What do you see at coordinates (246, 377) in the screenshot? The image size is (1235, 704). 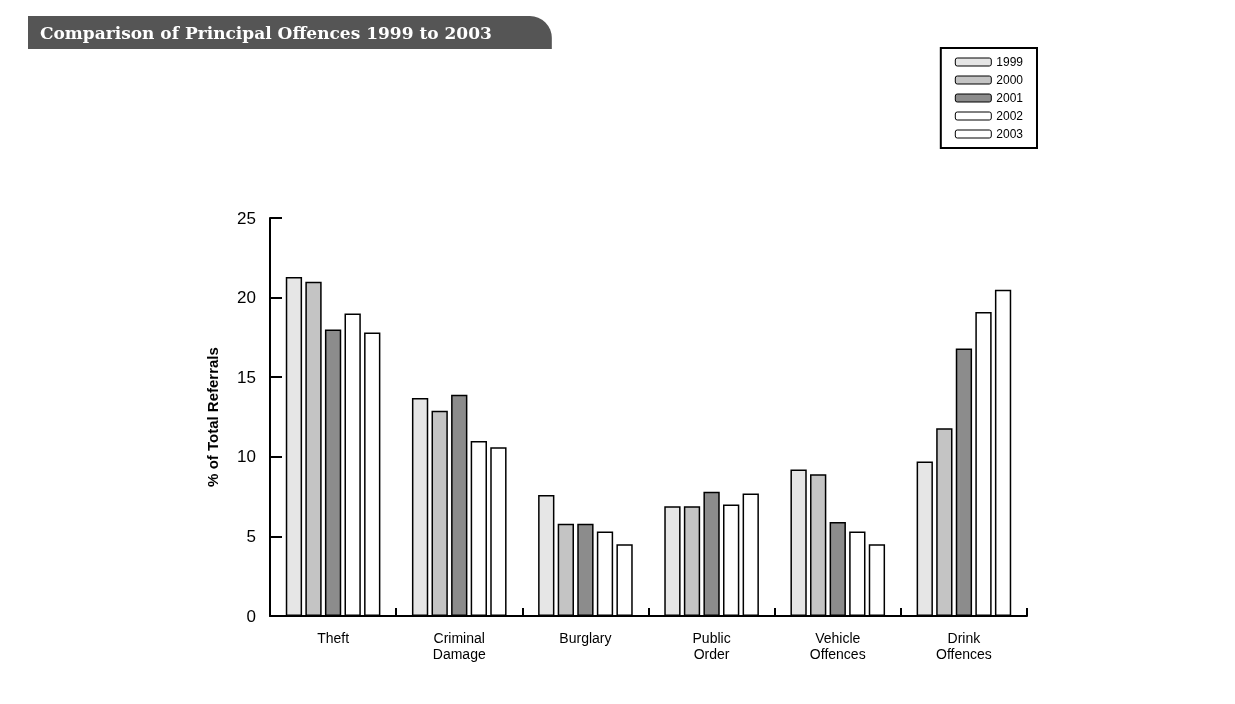 I see `y-tick-label: 15` at bounding box center [246, 377].